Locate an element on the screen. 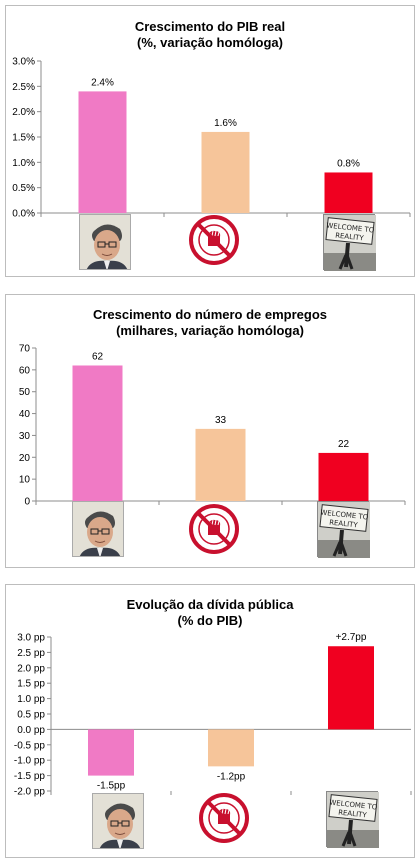  chart-title-debt-line1: Evolução da dívida pública is located at coordinates (210, 604).